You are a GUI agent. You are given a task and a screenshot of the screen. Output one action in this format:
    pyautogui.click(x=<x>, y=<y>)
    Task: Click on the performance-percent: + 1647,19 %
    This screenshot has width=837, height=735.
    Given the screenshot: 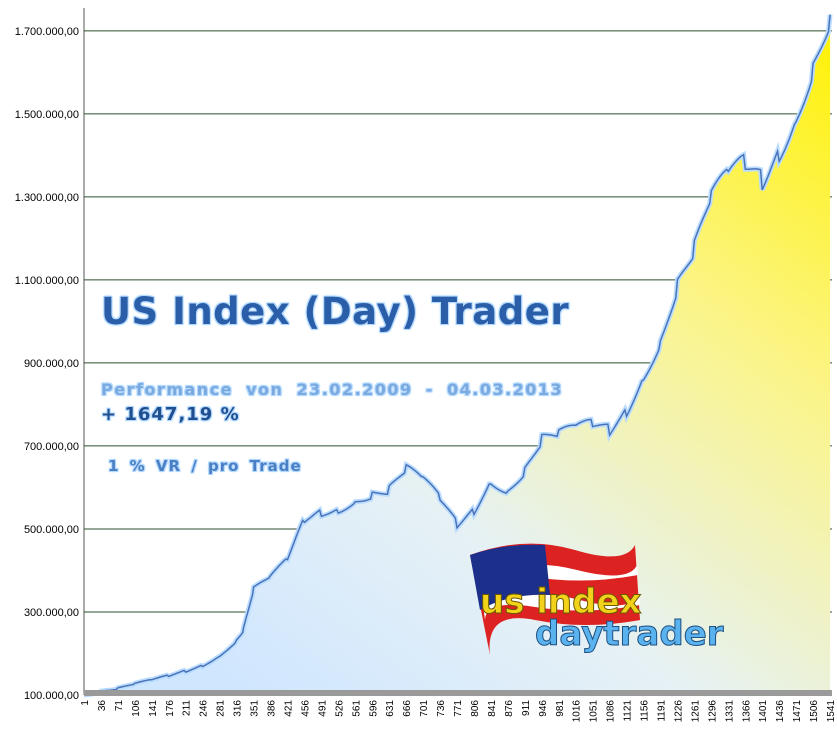 What is the action you would take?
    pyautogui.click(x=170, y=414)
    